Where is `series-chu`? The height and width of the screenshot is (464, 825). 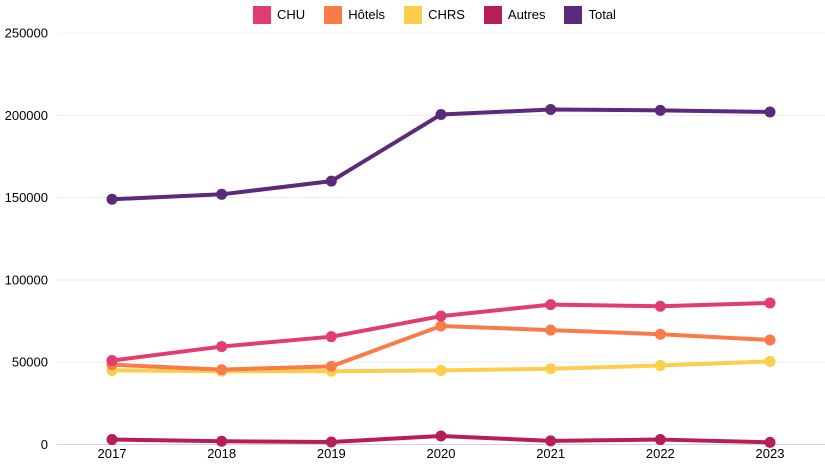
series-chu is located at coordinates (441, 332).